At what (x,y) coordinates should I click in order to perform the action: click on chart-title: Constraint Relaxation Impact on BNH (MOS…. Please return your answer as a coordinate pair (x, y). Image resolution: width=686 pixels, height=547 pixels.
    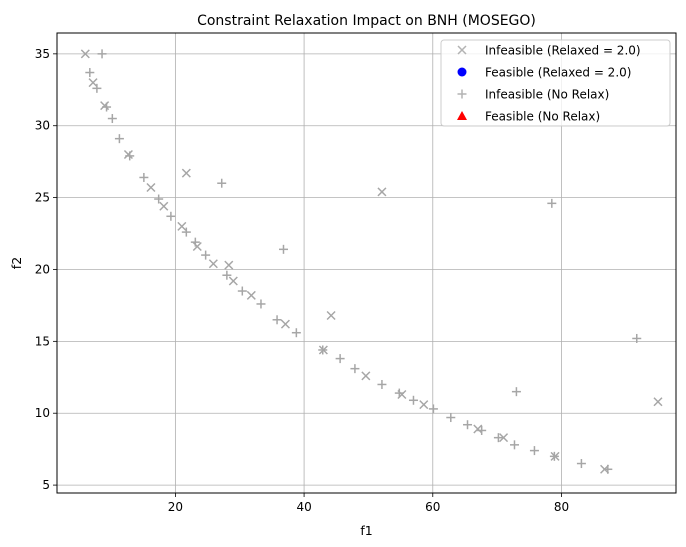
    Looking at the image, I should click on (366, 21).